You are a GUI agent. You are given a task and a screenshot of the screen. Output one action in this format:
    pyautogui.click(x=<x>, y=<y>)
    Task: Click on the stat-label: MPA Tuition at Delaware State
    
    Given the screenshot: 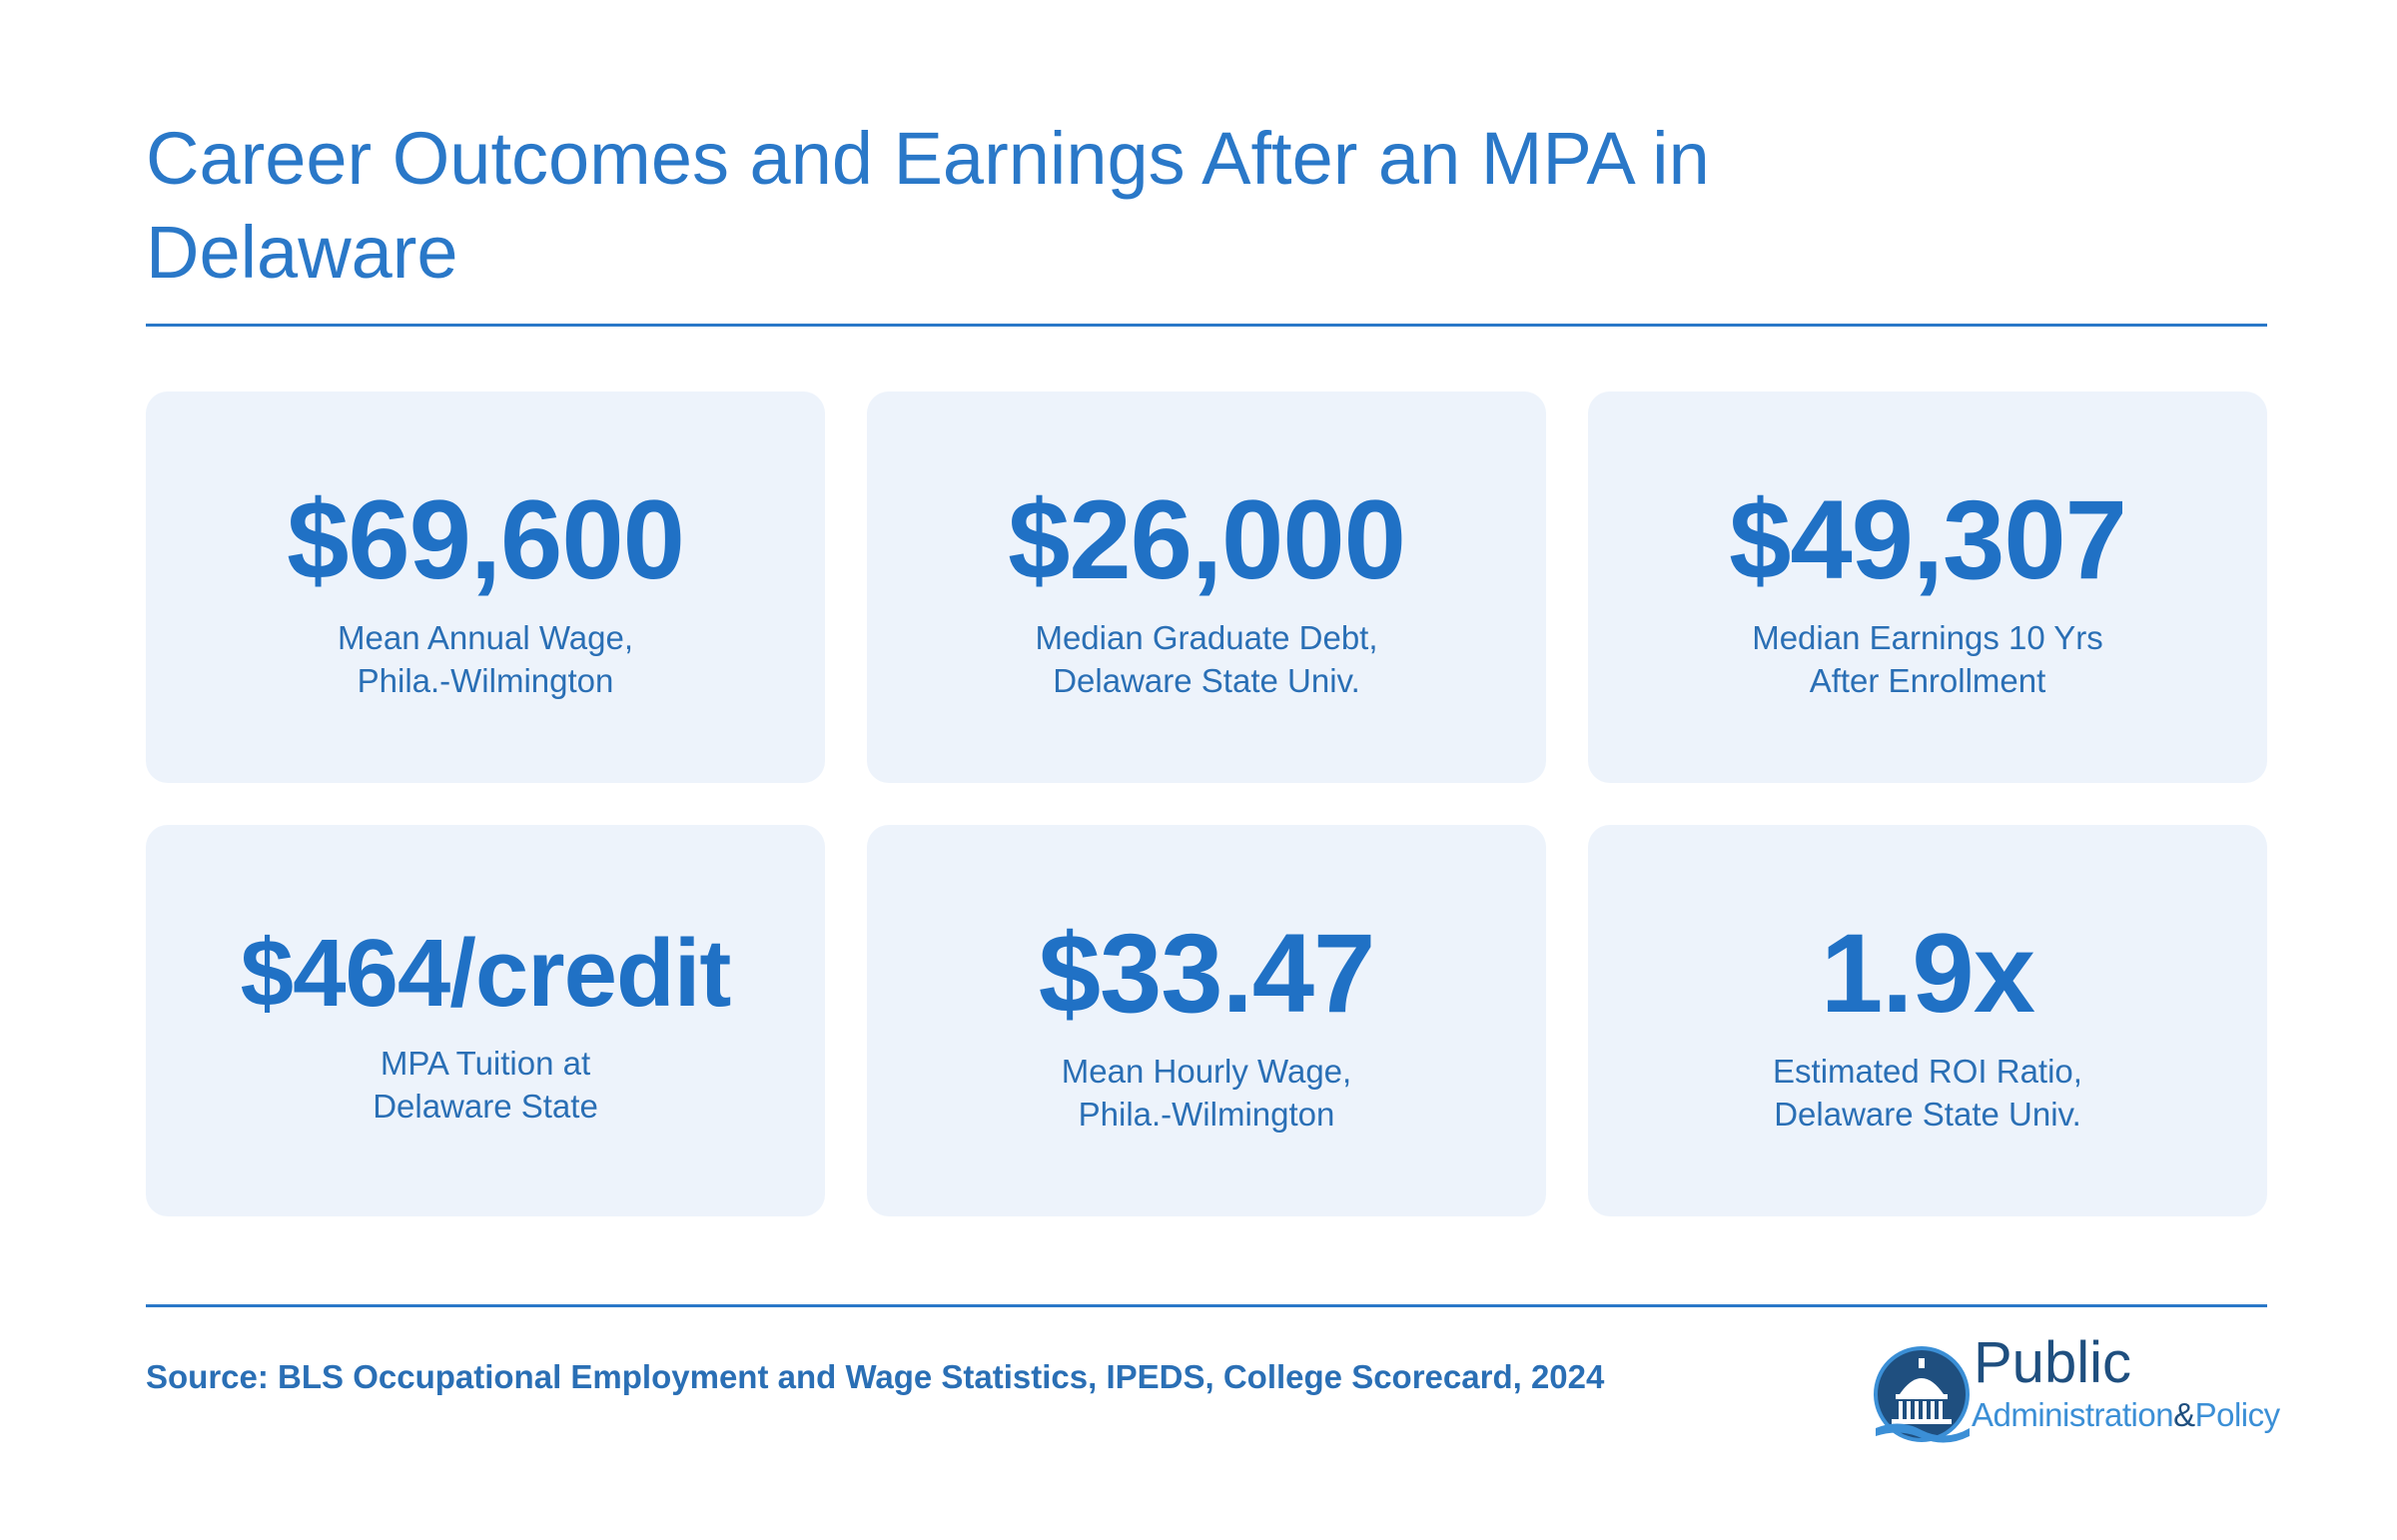 What is the action you would take?
    pyautogui.click(x=486, y=1085)
    